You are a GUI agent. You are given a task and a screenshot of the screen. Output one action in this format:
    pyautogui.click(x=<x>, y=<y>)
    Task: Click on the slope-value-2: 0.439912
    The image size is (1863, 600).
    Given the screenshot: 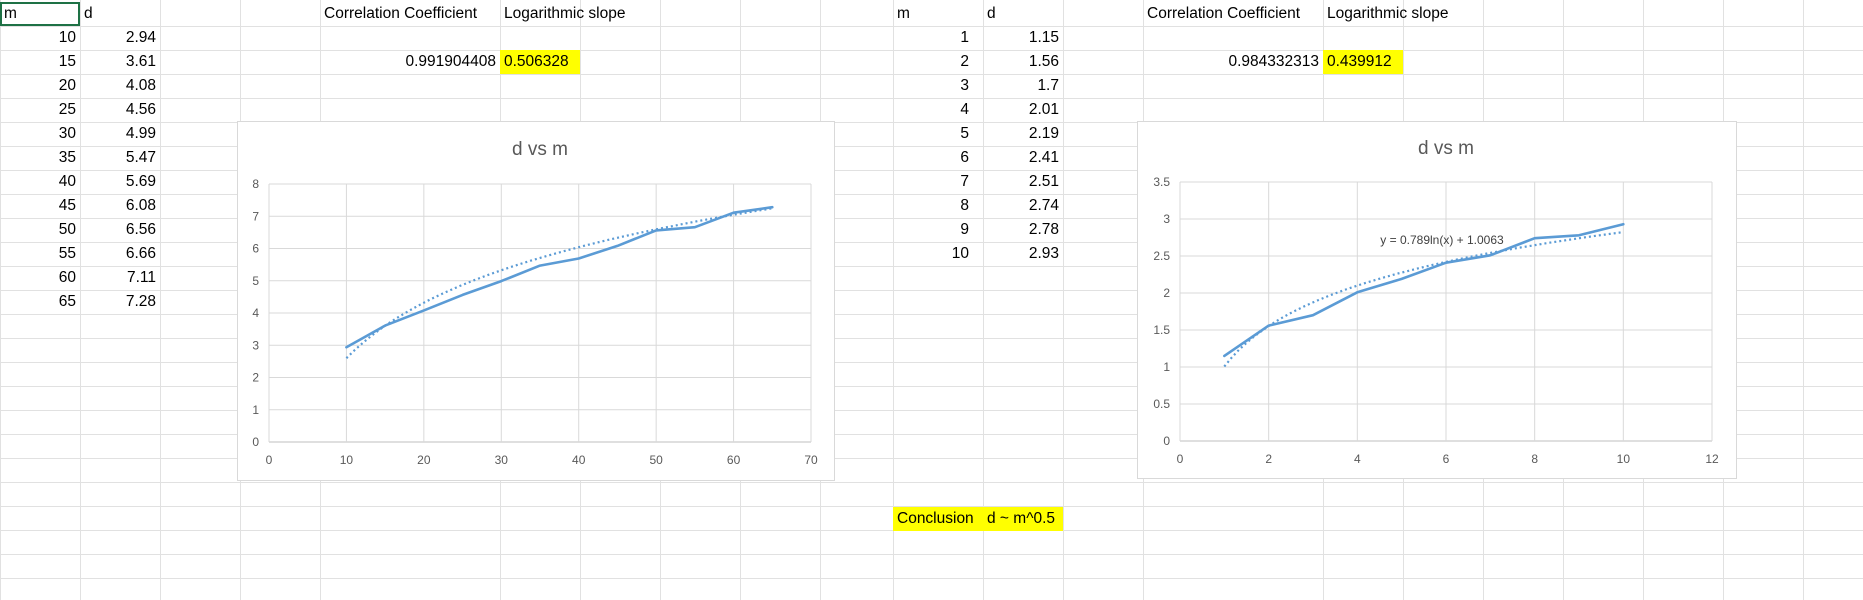 What is the action you would take?
    pyautogui.click(x=1363, y=62)
    